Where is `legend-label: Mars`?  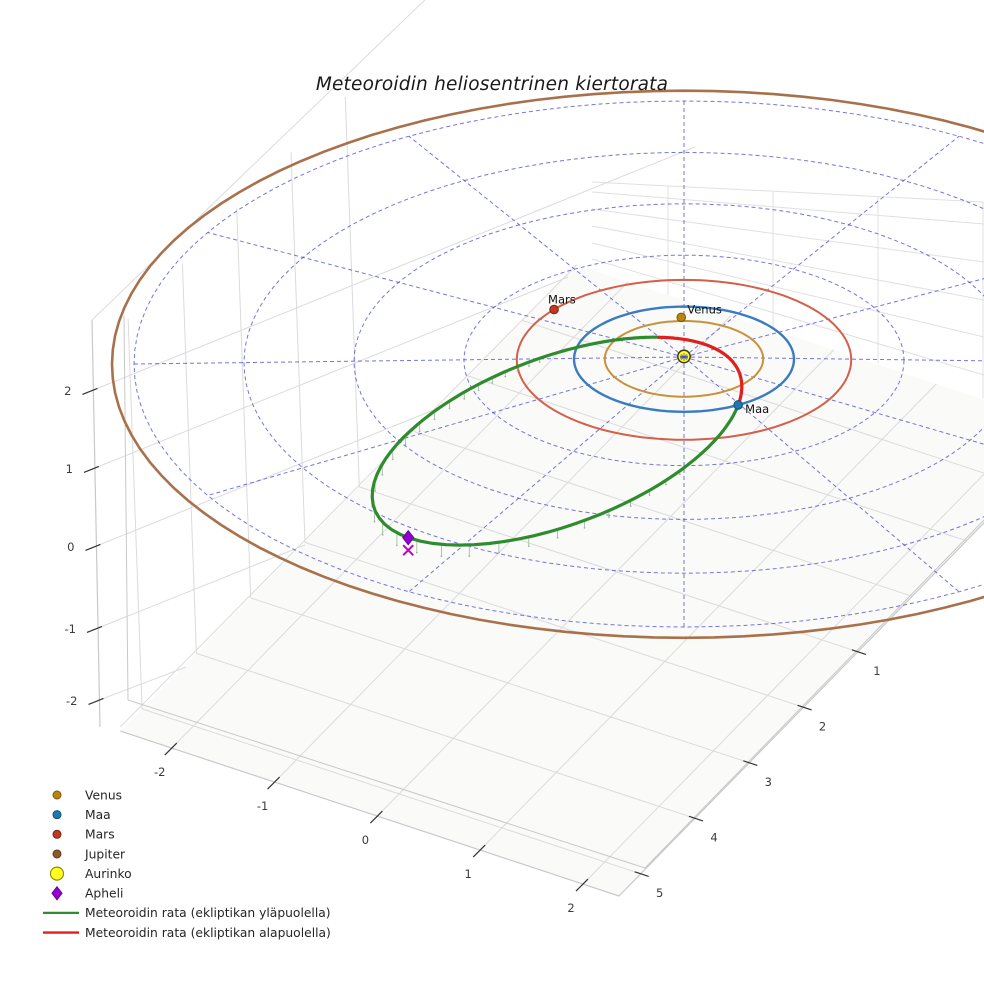
legend-label: Mars is located at coordinates (100, 835).